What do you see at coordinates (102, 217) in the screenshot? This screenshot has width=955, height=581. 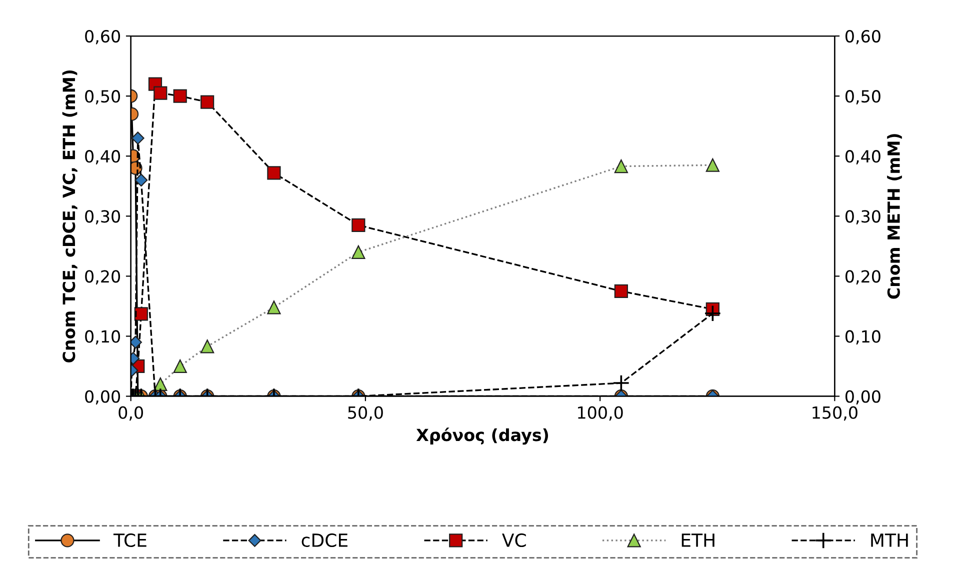 I see `y-tick-label: 0,30` at bounding box center [102, 217].